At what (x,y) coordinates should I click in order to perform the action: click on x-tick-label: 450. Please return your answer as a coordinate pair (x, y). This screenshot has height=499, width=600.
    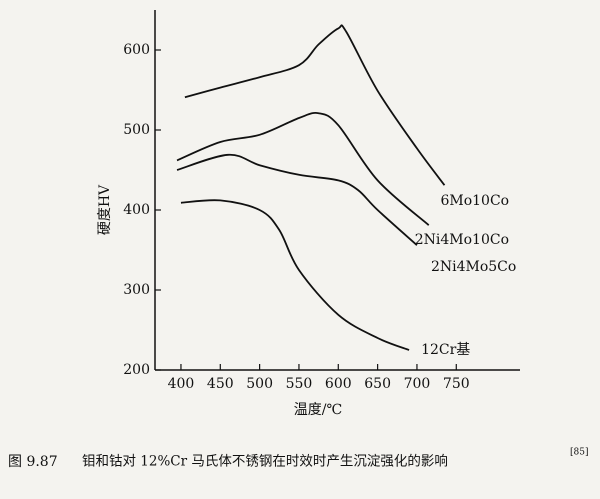
    Looking at the image, I should click on (220, 384).